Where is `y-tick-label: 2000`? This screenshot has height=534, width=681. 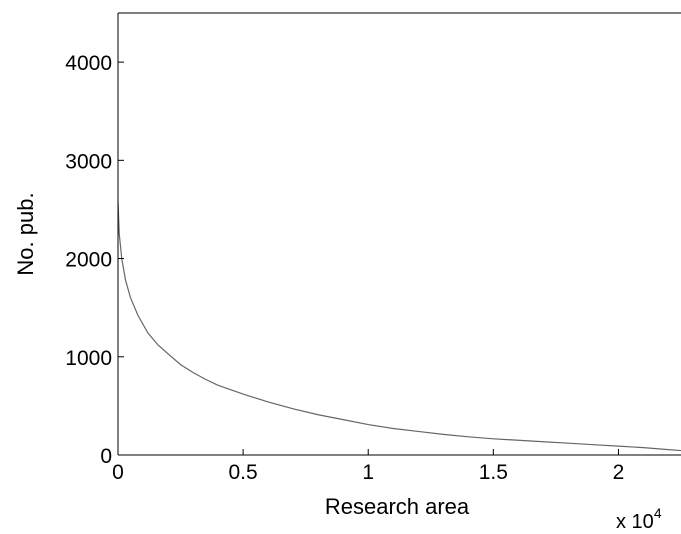
y-tick-label: 2000 is located at coordinates (88, 260).